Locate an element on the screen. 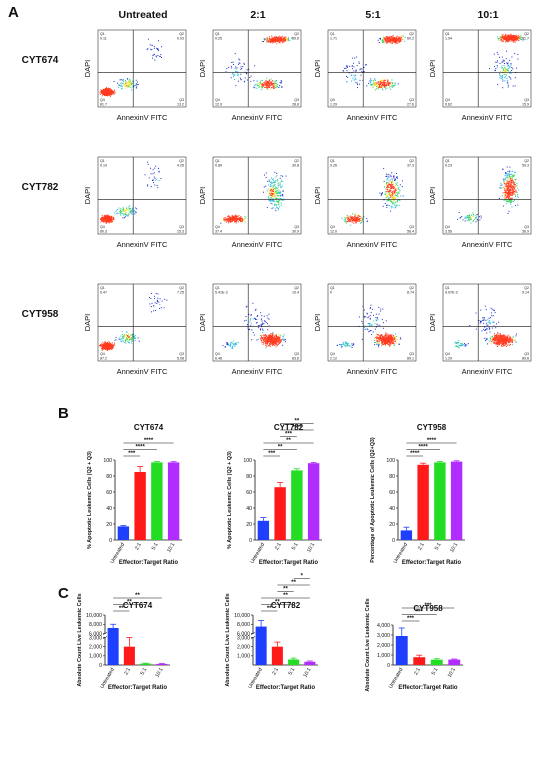  quadrant-name-q3: Q3 is located at coordinates (181, 227).